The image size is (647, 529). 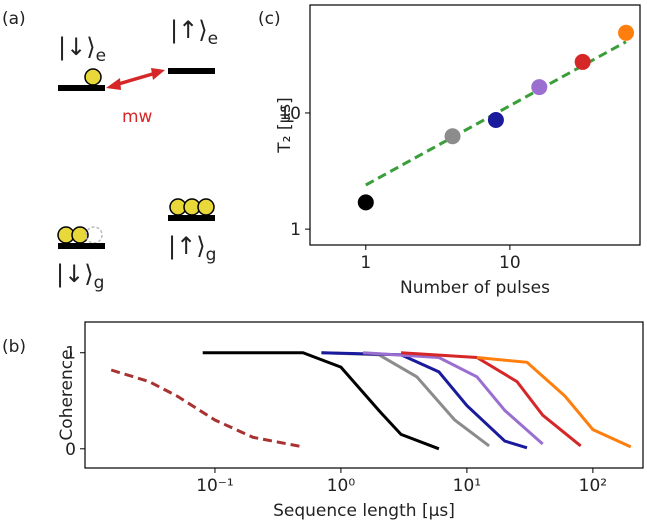 I want to click on x-tick-label: 10⁻¹, so click(x=214, y=486).